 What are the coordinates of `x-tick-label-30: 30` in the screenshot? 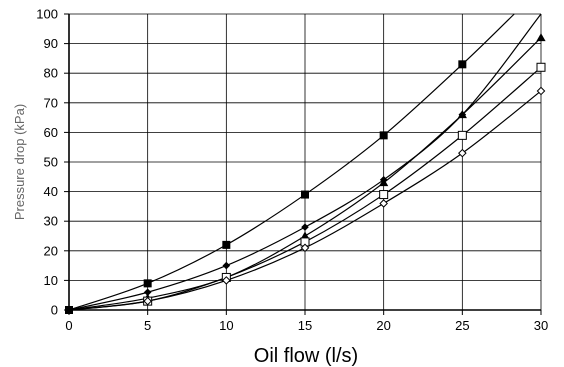 It's located at (541, 325).